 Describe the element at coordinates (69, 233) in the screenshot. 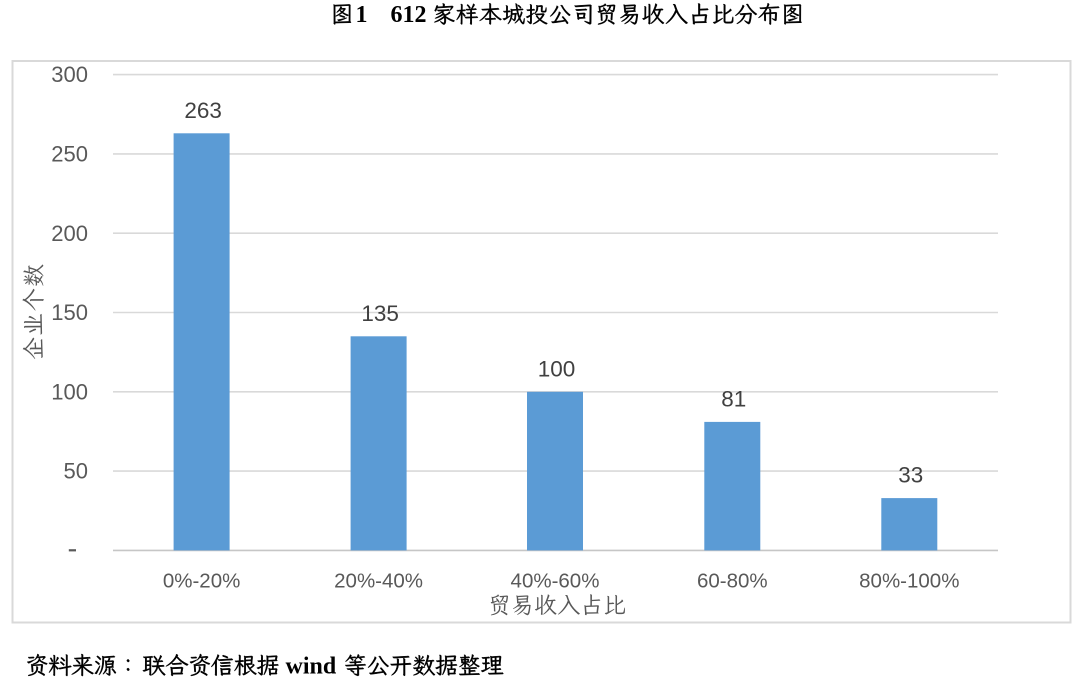

I see `svg-text: 200` at that location.